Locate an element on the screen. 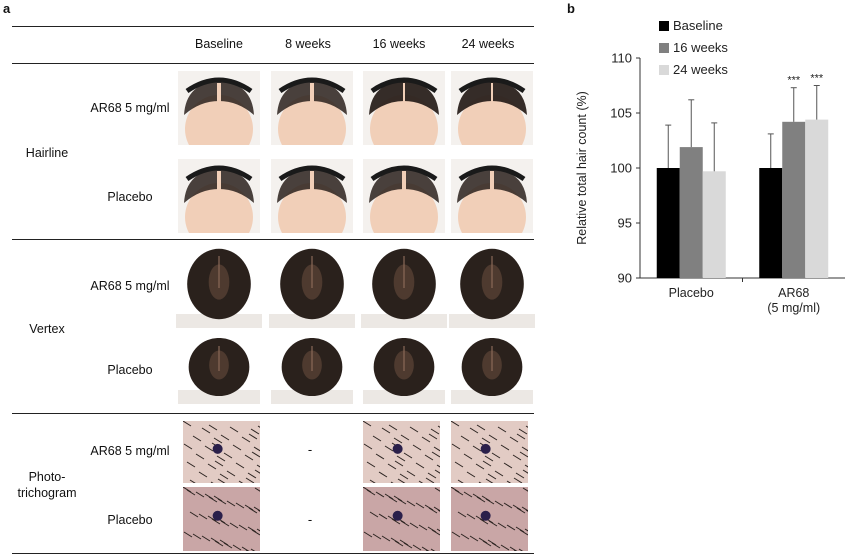  photo-trichogram-ar68-16-weeks is located at coordinates (401, 452).